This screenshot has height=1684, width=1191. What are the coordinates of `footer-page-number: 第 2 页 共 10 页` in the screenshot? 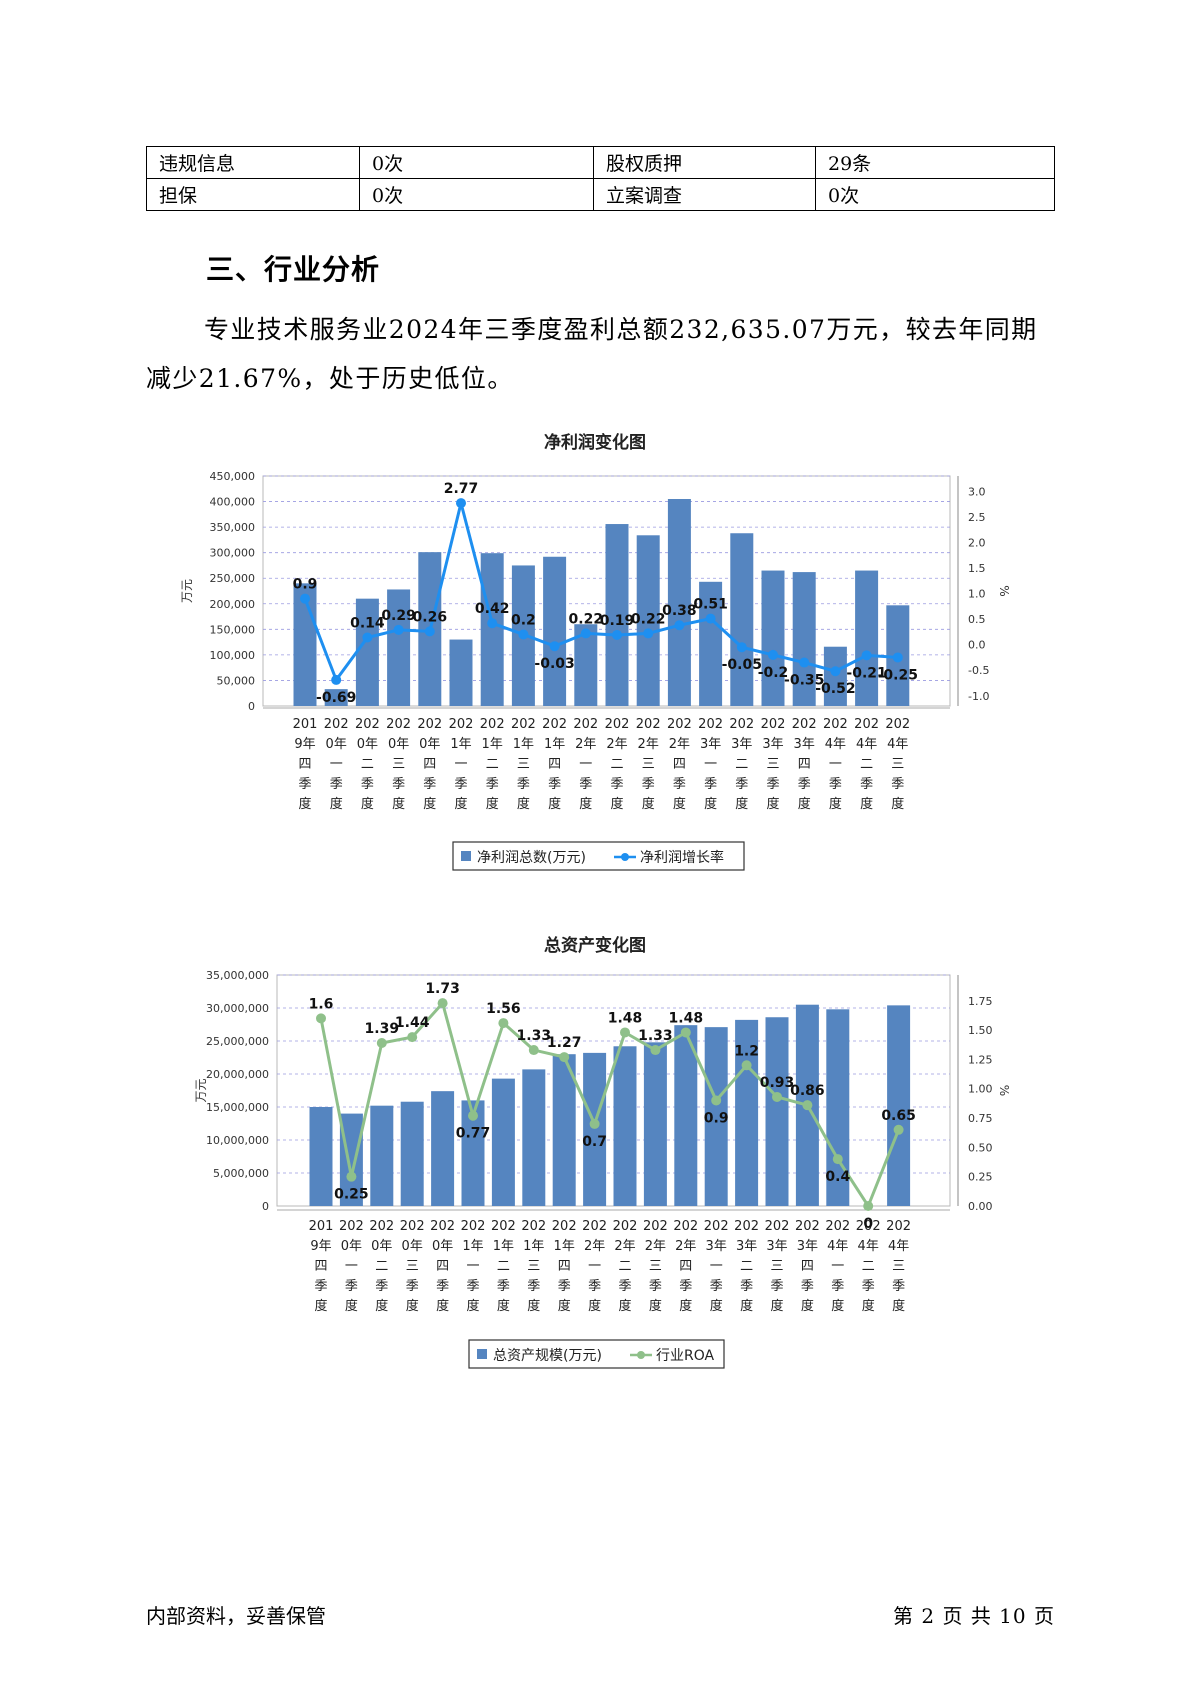 It's located at (974, 1616).